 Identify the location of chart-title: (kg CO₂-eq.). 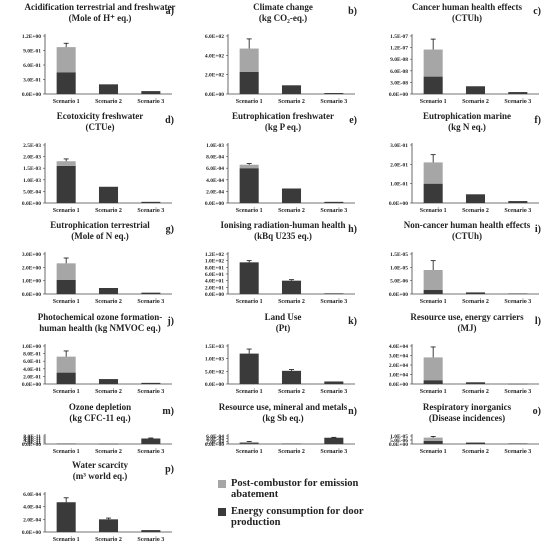
(283, 18).